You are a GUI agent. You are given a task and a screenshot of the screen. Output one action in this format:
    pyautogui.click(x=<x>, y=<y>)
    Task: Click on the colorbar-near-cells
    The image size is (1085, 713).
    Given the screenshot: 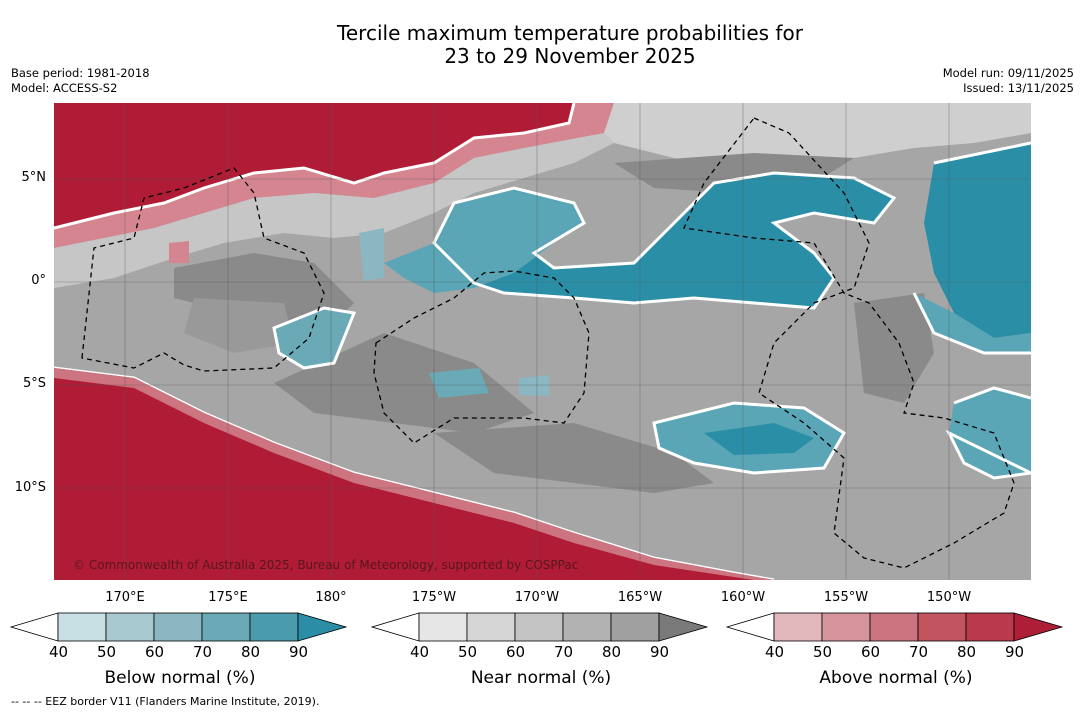 What is the action you would take?
    pyautogui.click(x=540, y=627)
    